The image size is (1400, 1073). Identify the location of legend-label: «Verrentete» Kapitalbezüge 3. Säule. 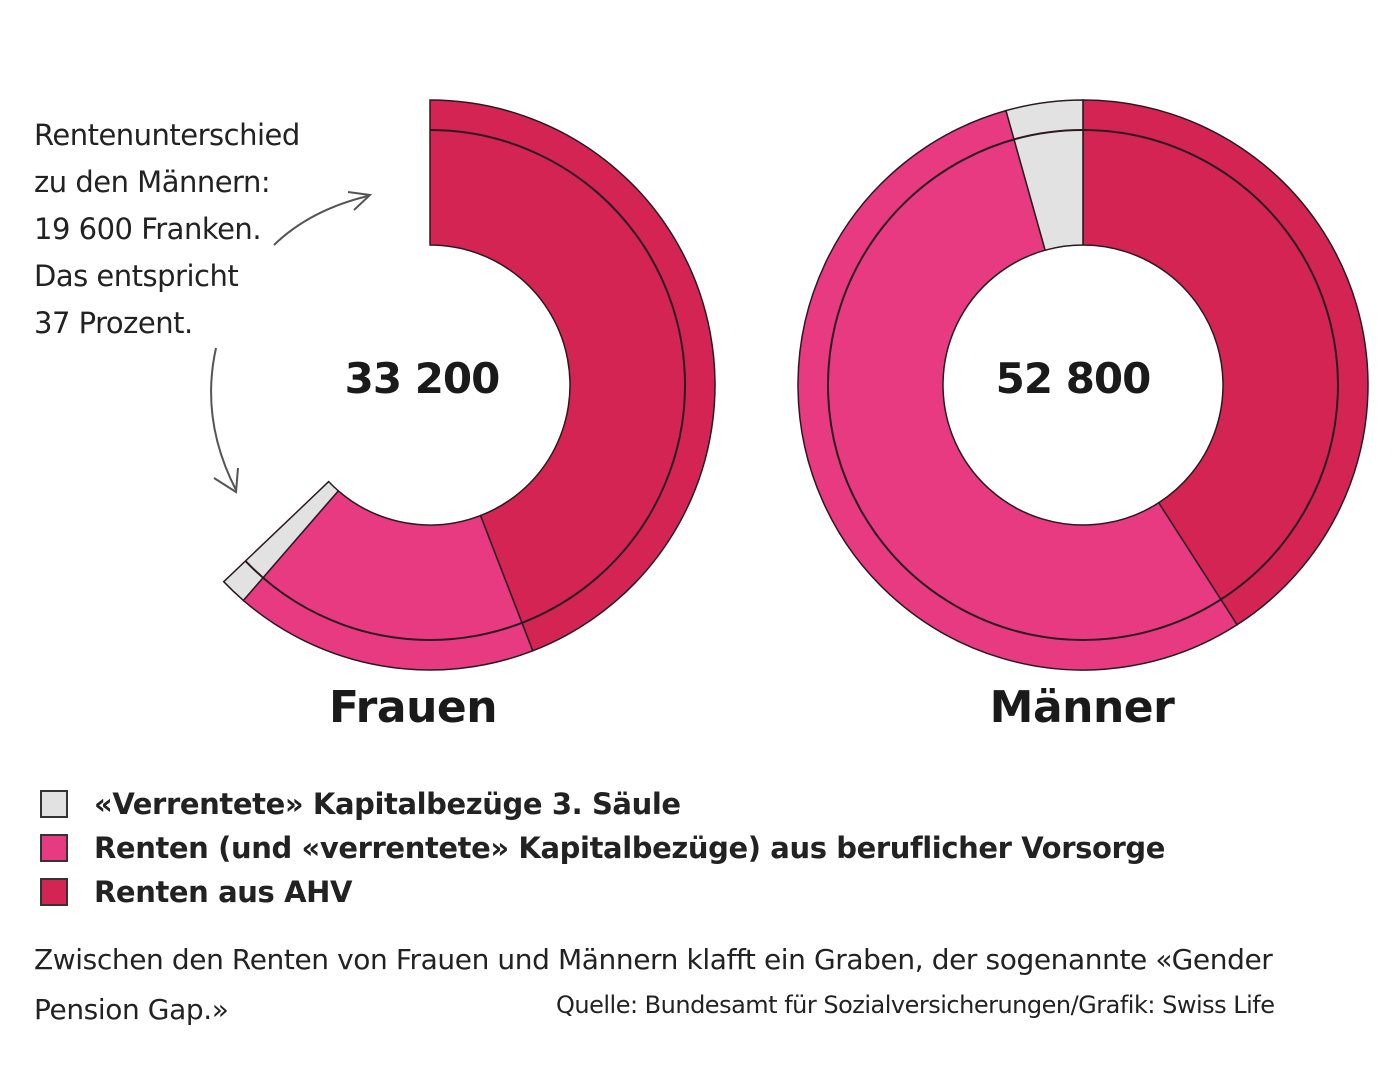
(387, 804).